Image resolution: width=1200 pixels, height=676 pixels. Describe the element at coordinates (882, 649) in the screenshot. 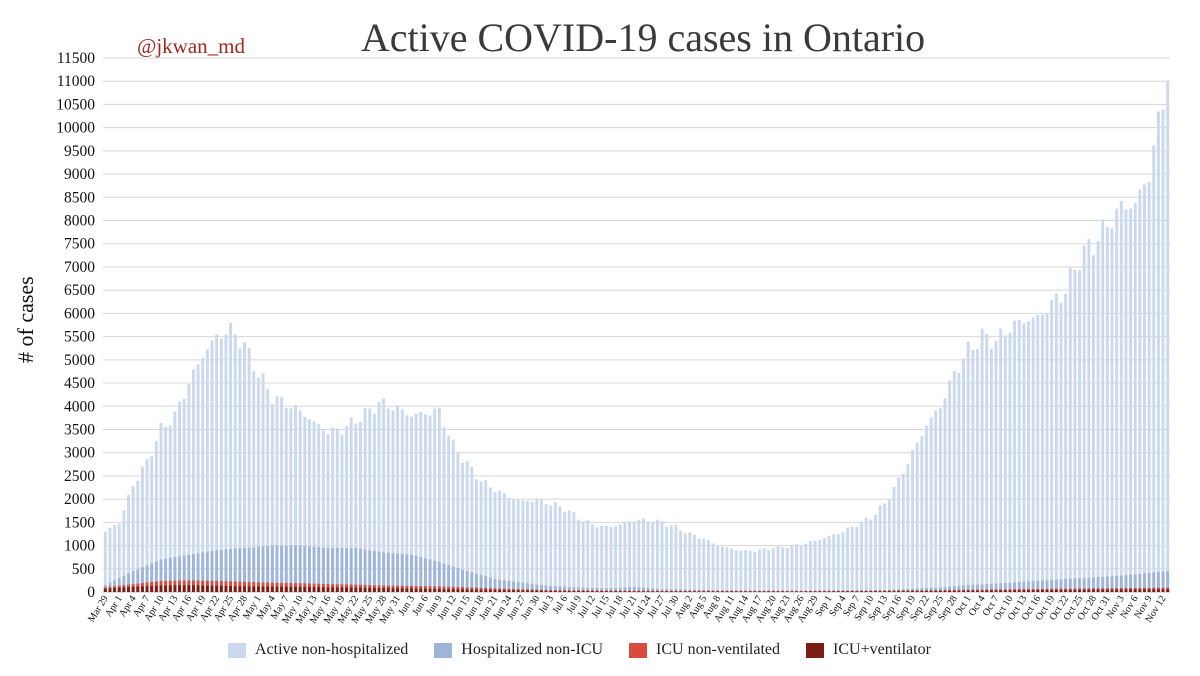

I see `legend-label-ventilator: ICU+ventilator` at that location.